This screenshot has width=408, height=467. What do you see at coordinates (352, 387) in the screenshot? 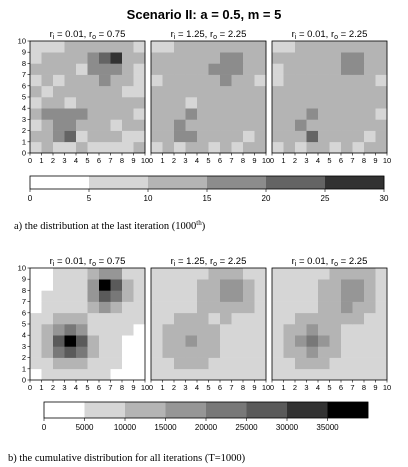
I see `x-tick-label: 7` at bounding box center [352, 387].